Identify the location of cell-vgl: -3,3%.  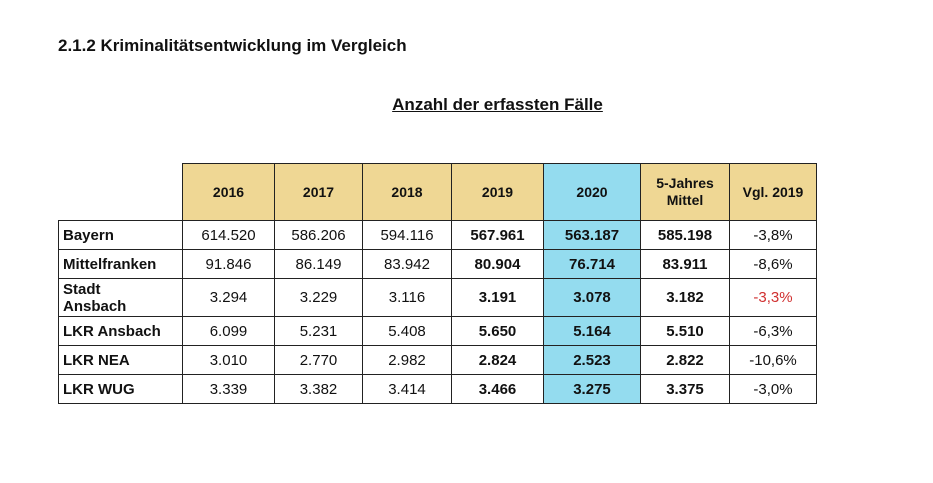
(773, 297).